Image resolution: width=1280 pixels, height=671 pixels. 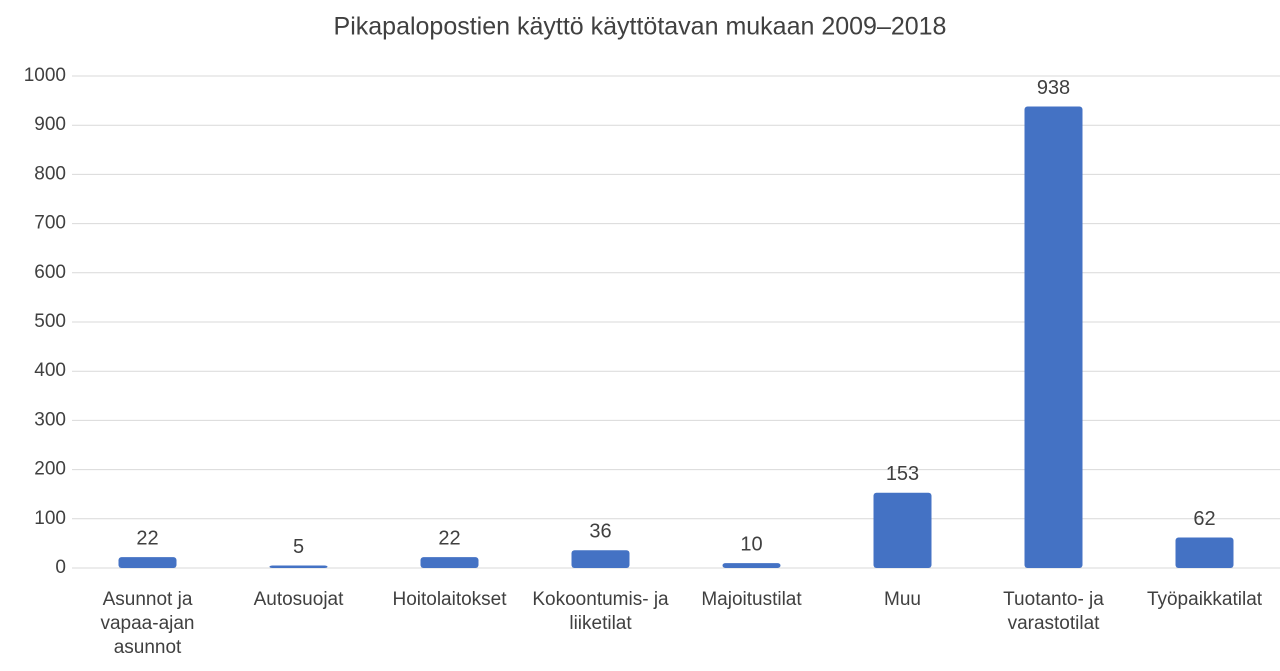 I want to click on y-tick-label: 600, so click(x=50, y=272).